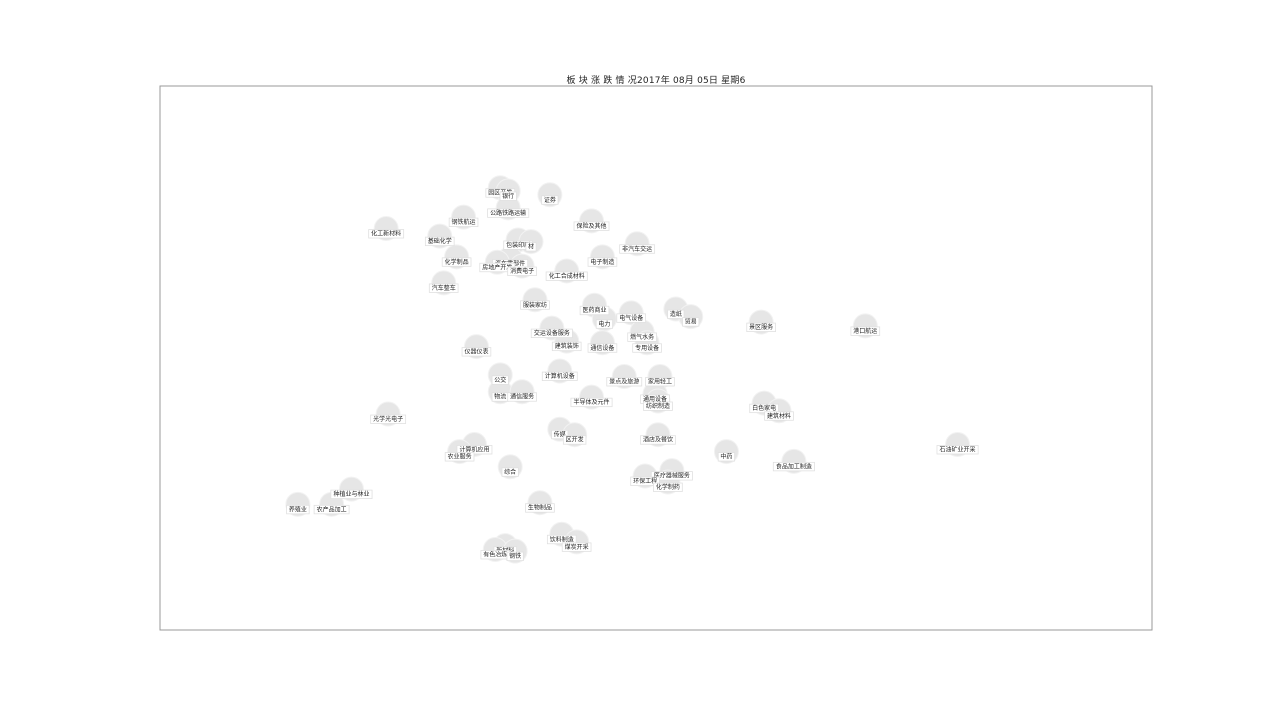 This screenshot has width=1280, height=720. What do you see at coordinates (388, 419) in the screenshot?
I see `point-label-group: 光学光电子` at bounding box center [388, 419].